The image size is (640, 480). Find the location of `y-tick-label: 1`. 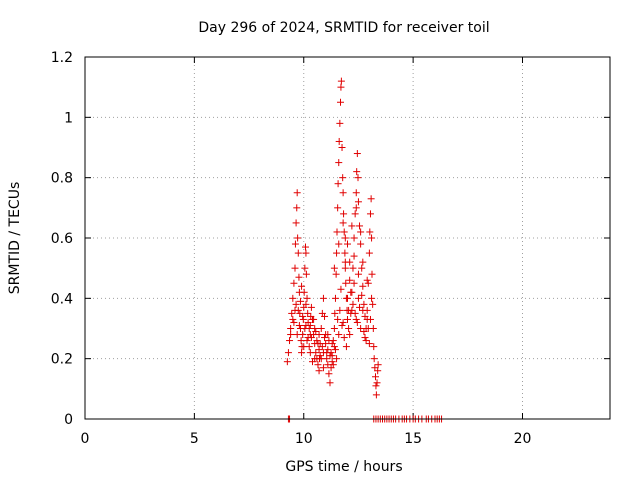

y-tick-label: 1 is located at coordinates (68, 118).